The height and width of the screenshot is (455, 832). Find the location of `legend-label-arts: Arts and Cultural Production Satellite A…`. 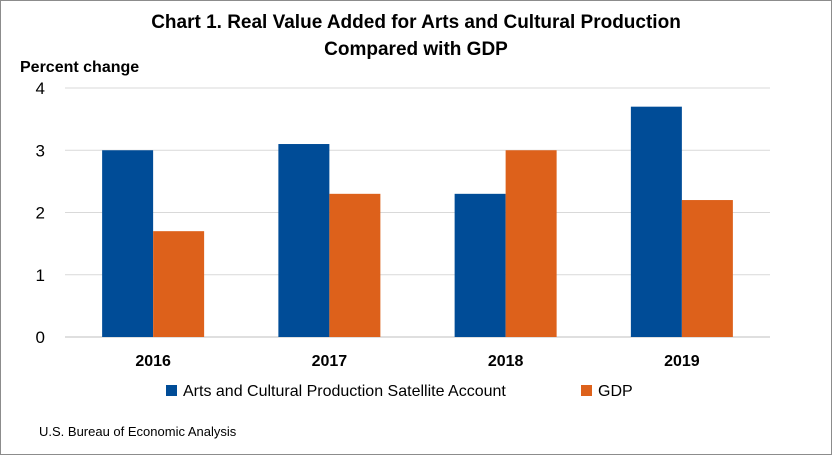

legend-label-arts: Arts and Cultural Production Satellite A… is located at coordinates (344, 391).